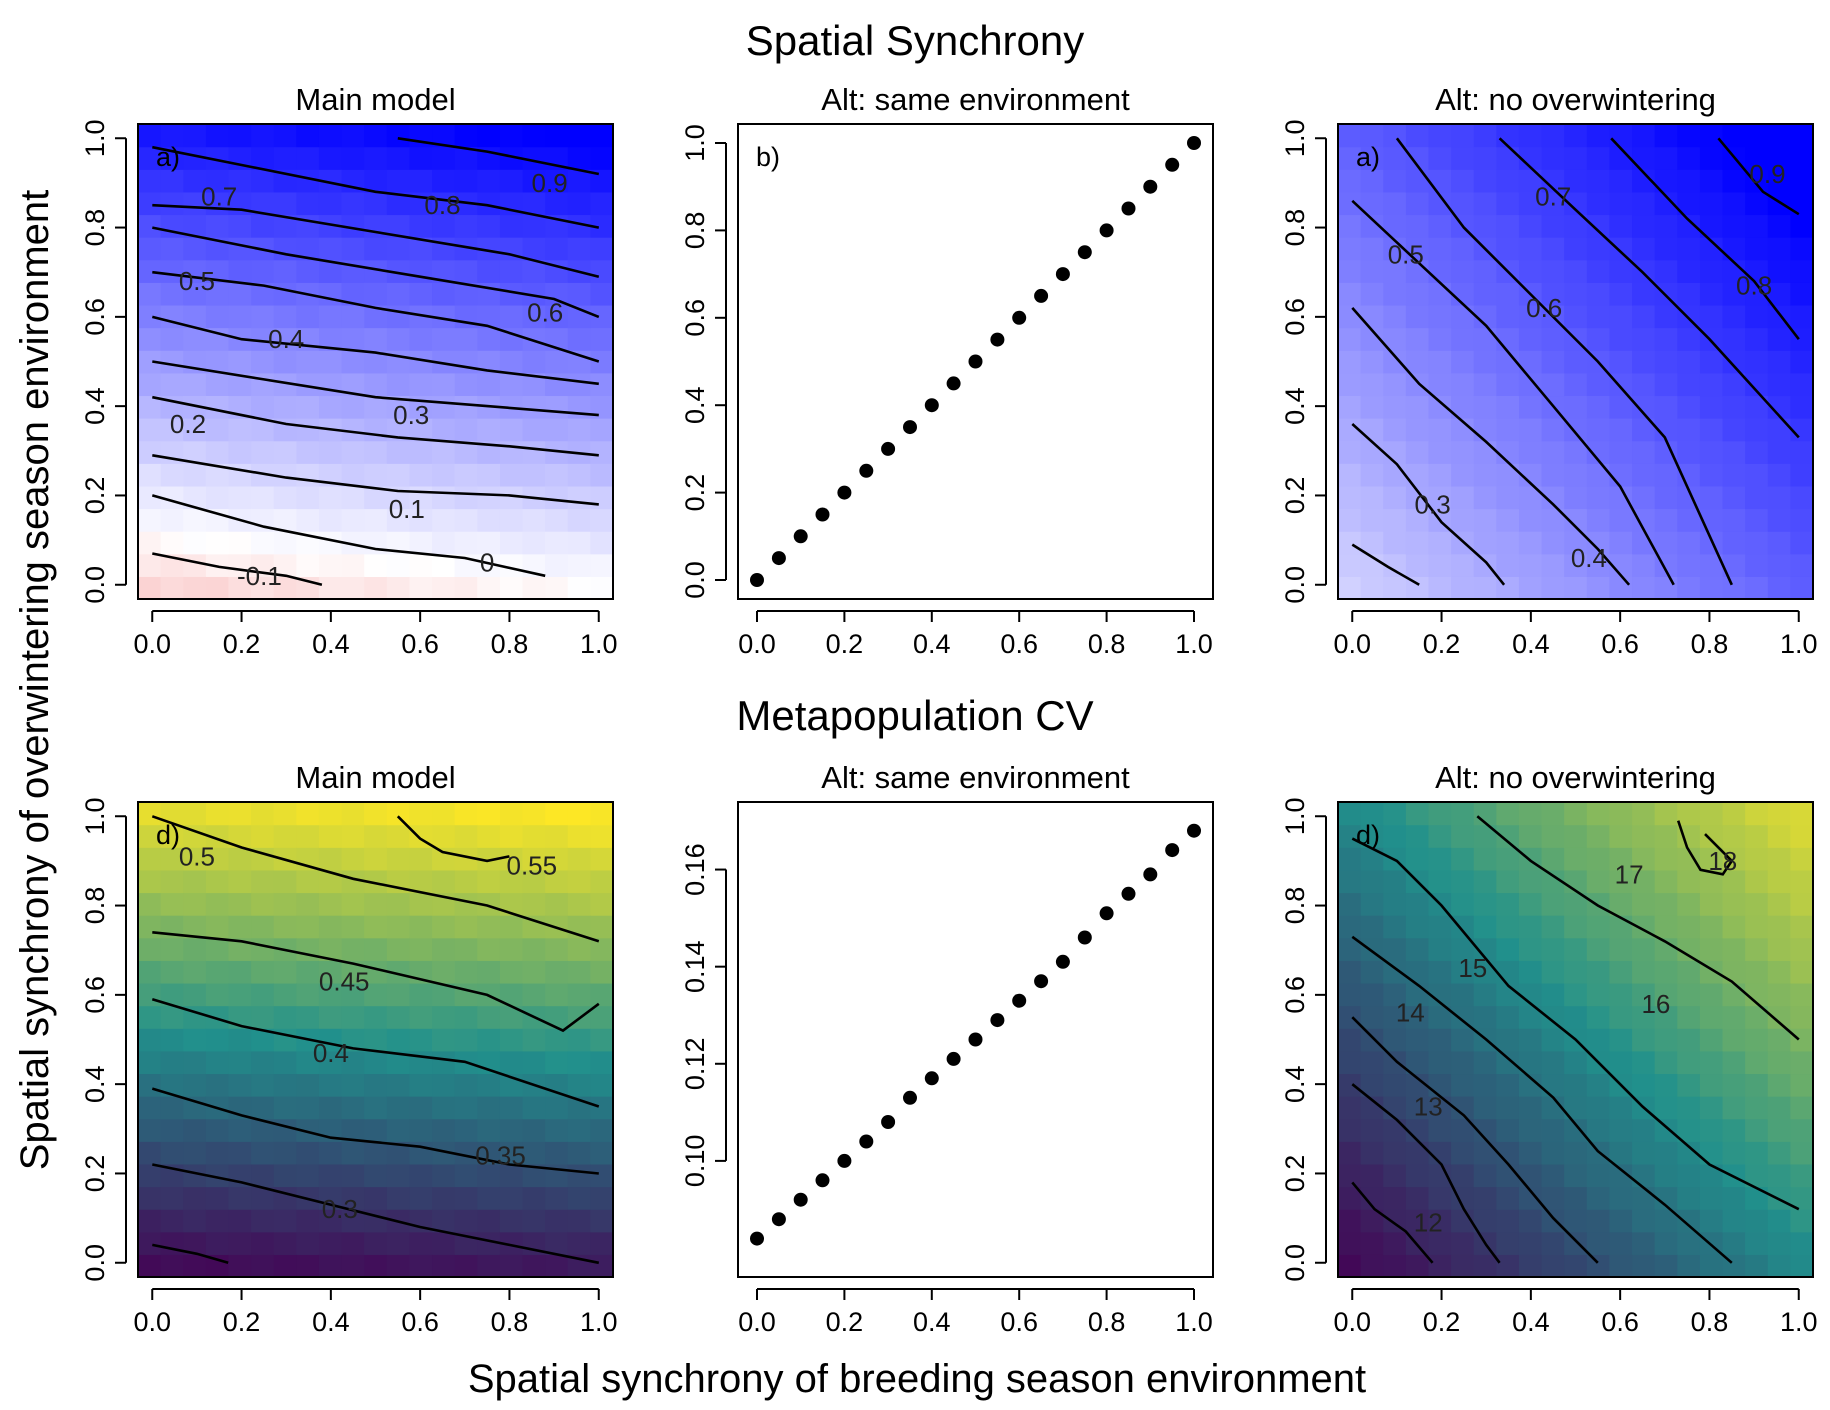  What do you see at coordinates (375, 480) in the screenshot?
I see `contour-line-0.1` at bounding box center [375, 480].